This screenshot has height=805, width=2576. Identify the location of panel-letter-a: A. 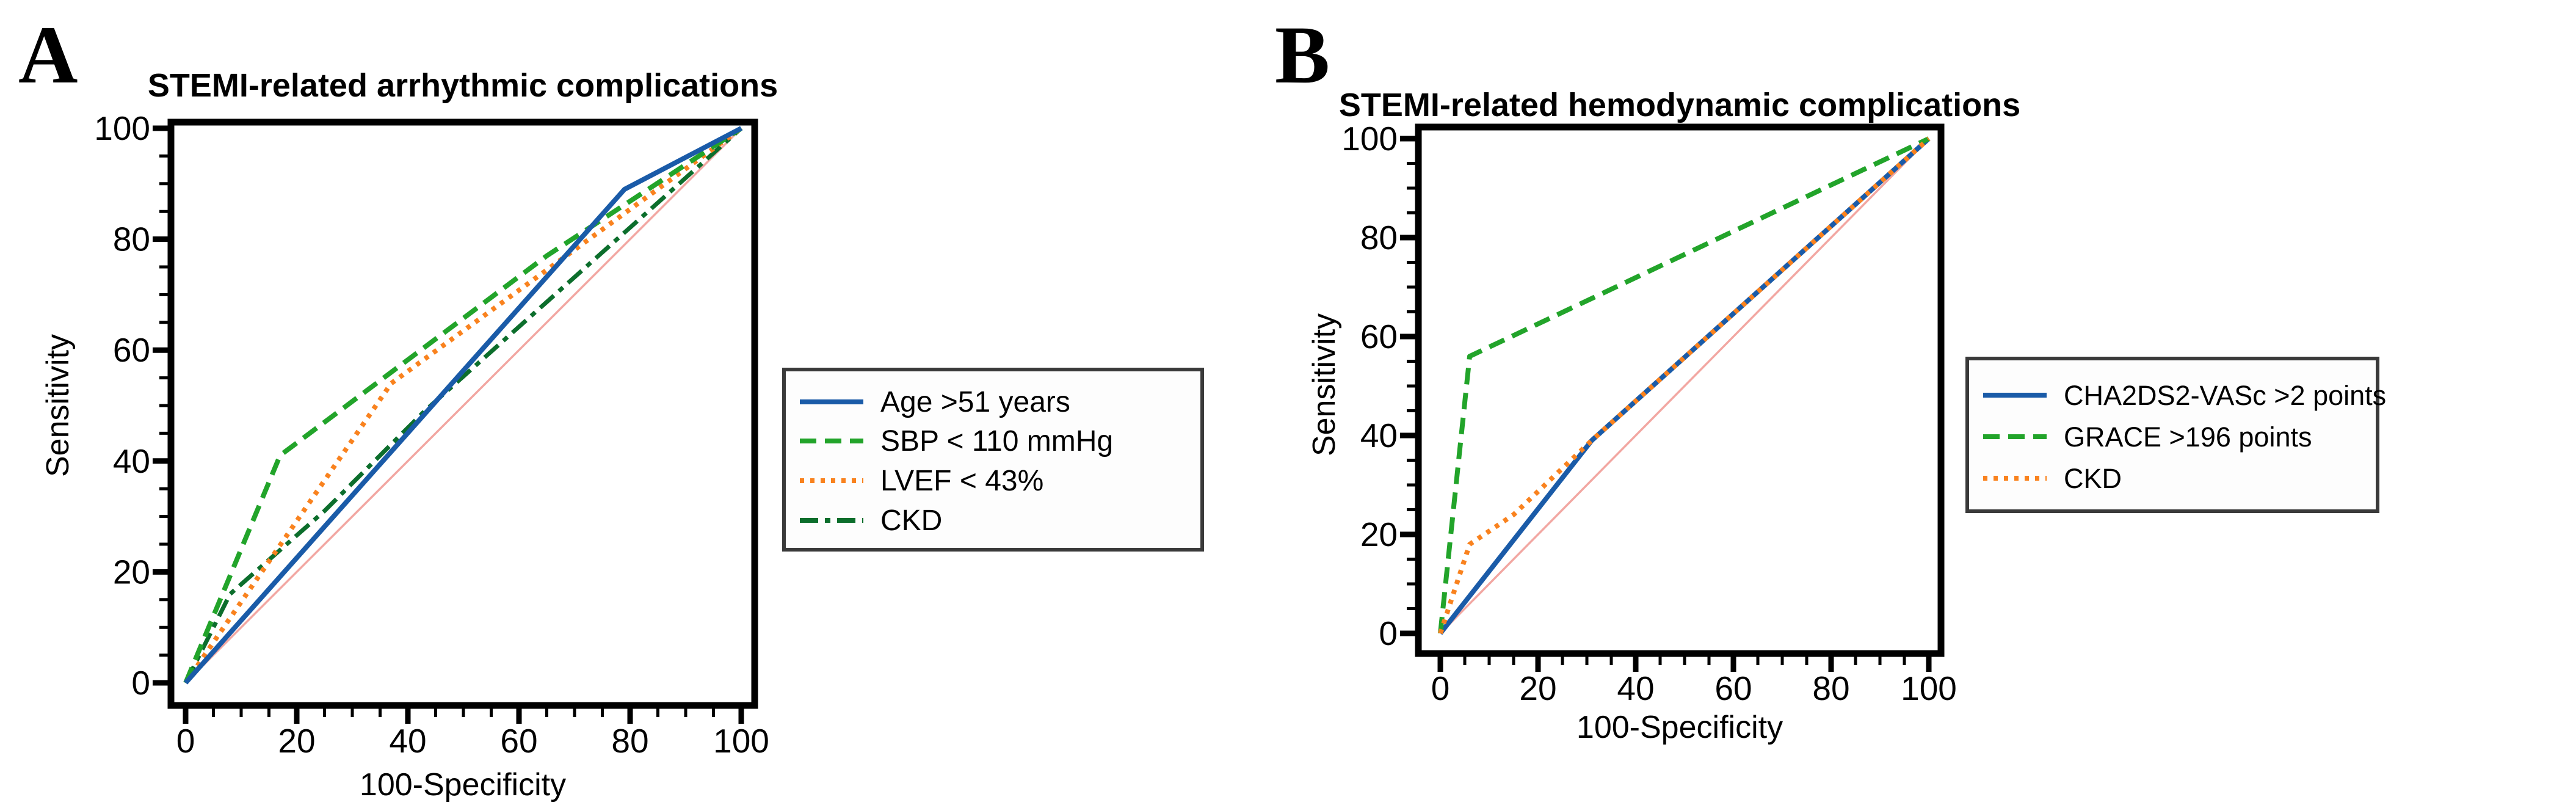
(48, 55).